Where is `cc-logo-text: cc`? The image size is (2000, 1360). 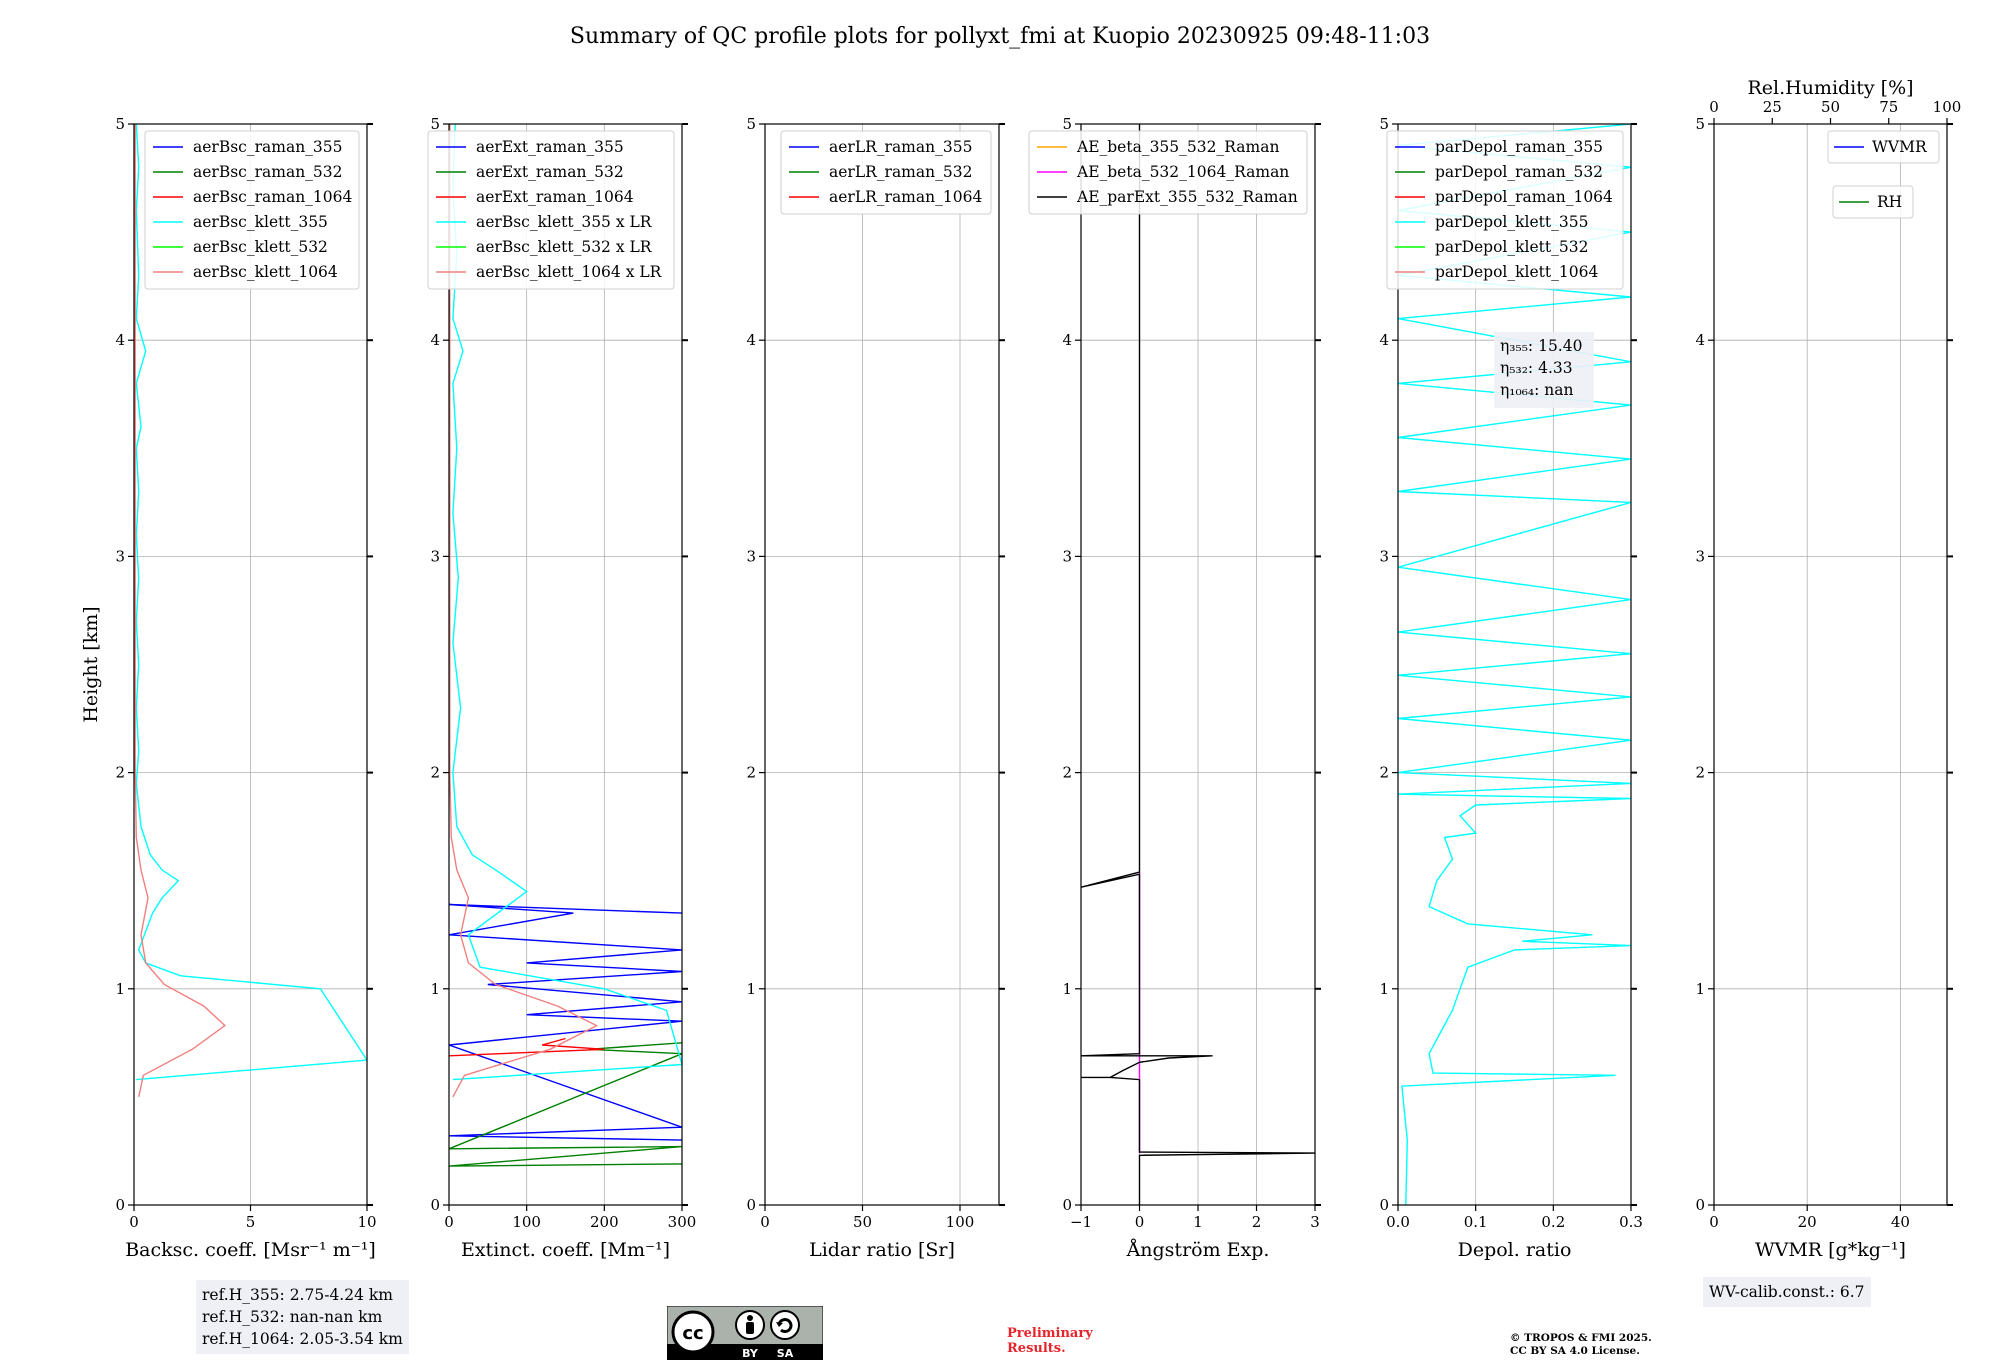
cc-logo-text: cc is located at coordinates (692, 1333).